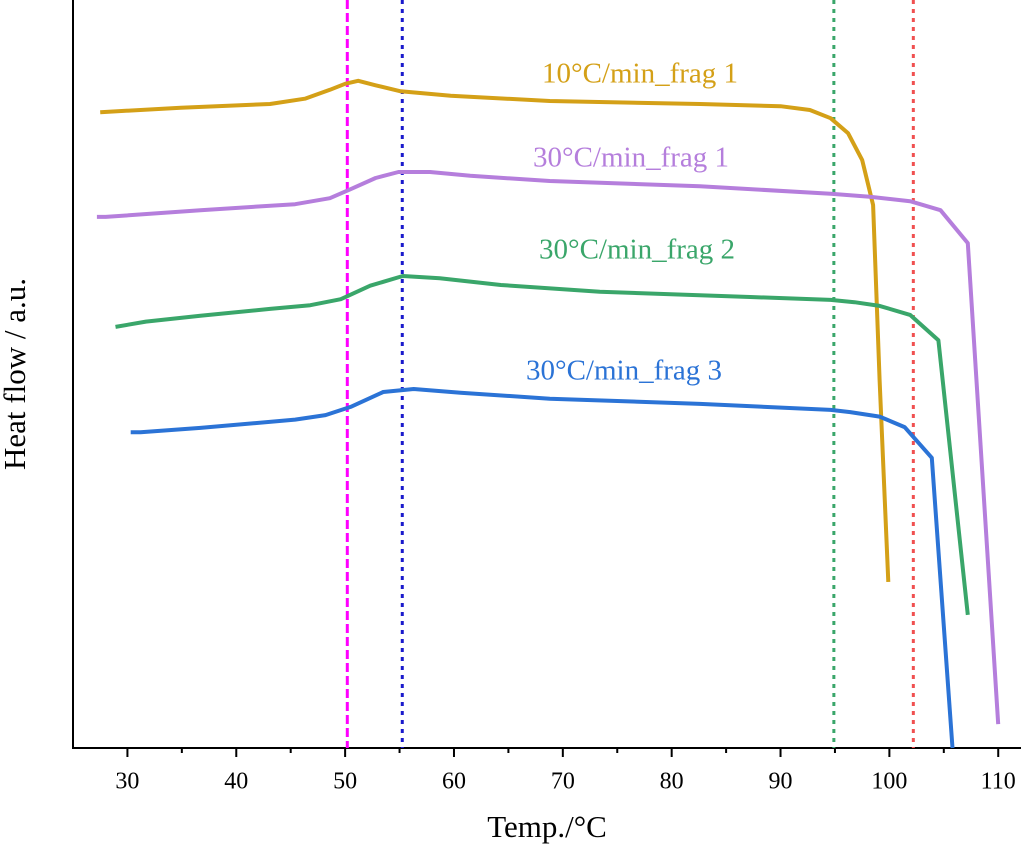  Describe the element at coordinates (998, 782) in the screenshot. I see `x-tick-label: 110` at that location.